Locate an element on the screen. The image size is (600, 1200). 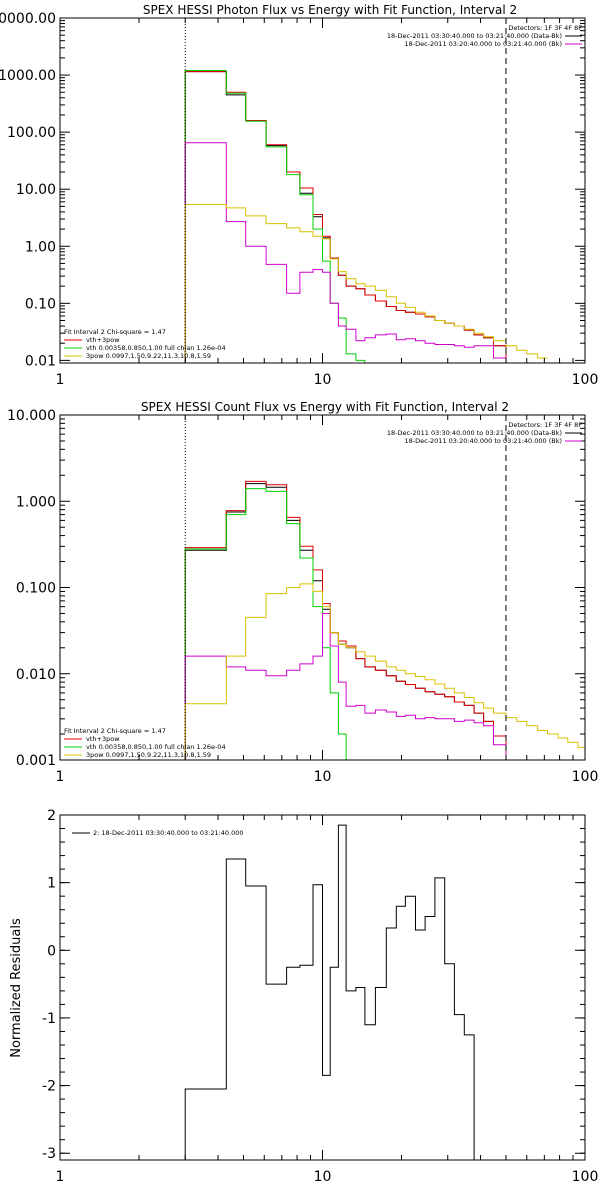
photon-flux-ytick-label: 0.01 is located at coordinates (40, 361).